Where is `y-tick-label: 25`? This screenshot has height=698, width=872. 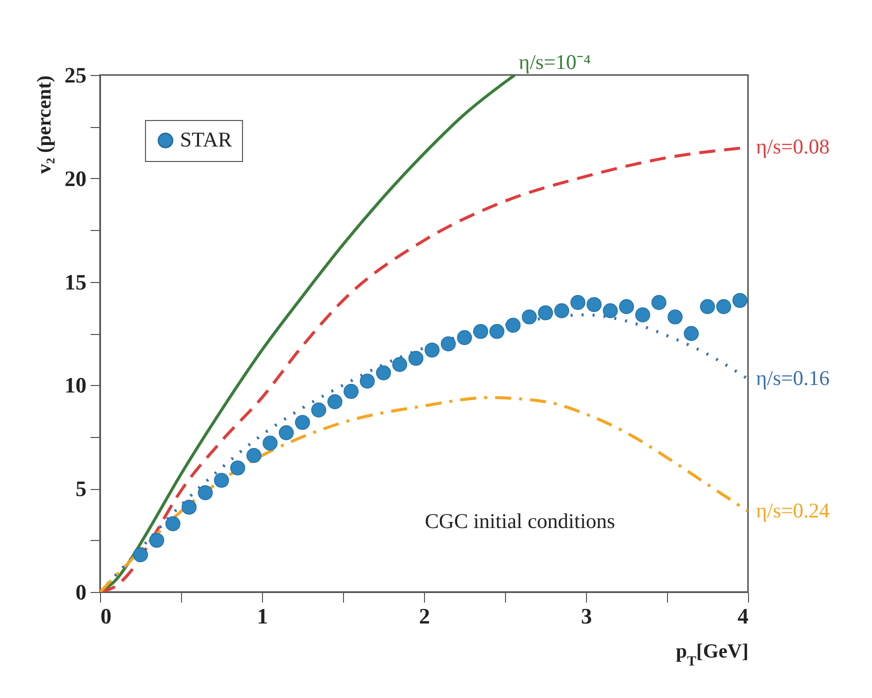 y-tick-label: 25 is located at coordinates (75, 75).